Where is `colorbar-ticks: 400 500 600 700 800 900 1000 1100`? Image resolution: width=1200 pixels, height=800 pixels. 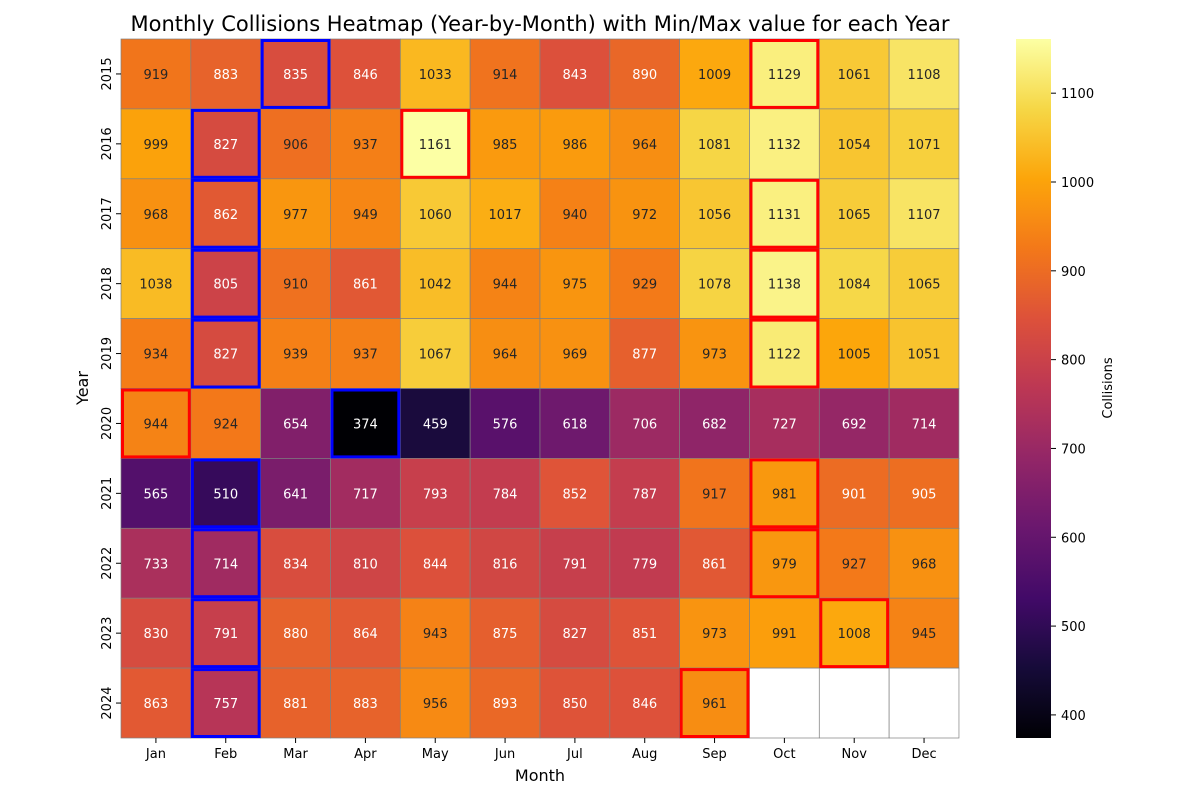
colorbar-ticks: 400 500 600 700 800 900 1000 1100 is located at coordinates (1072, 405).